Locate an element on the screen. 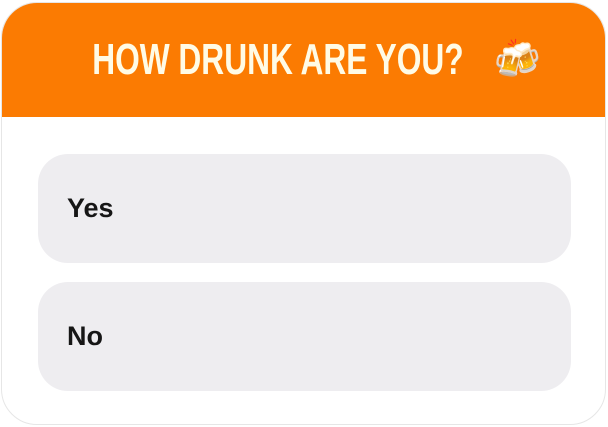  poll-title-wrap: HOW DRUNK ARE YOU? 🍻 is located at coordinates (306, 60).